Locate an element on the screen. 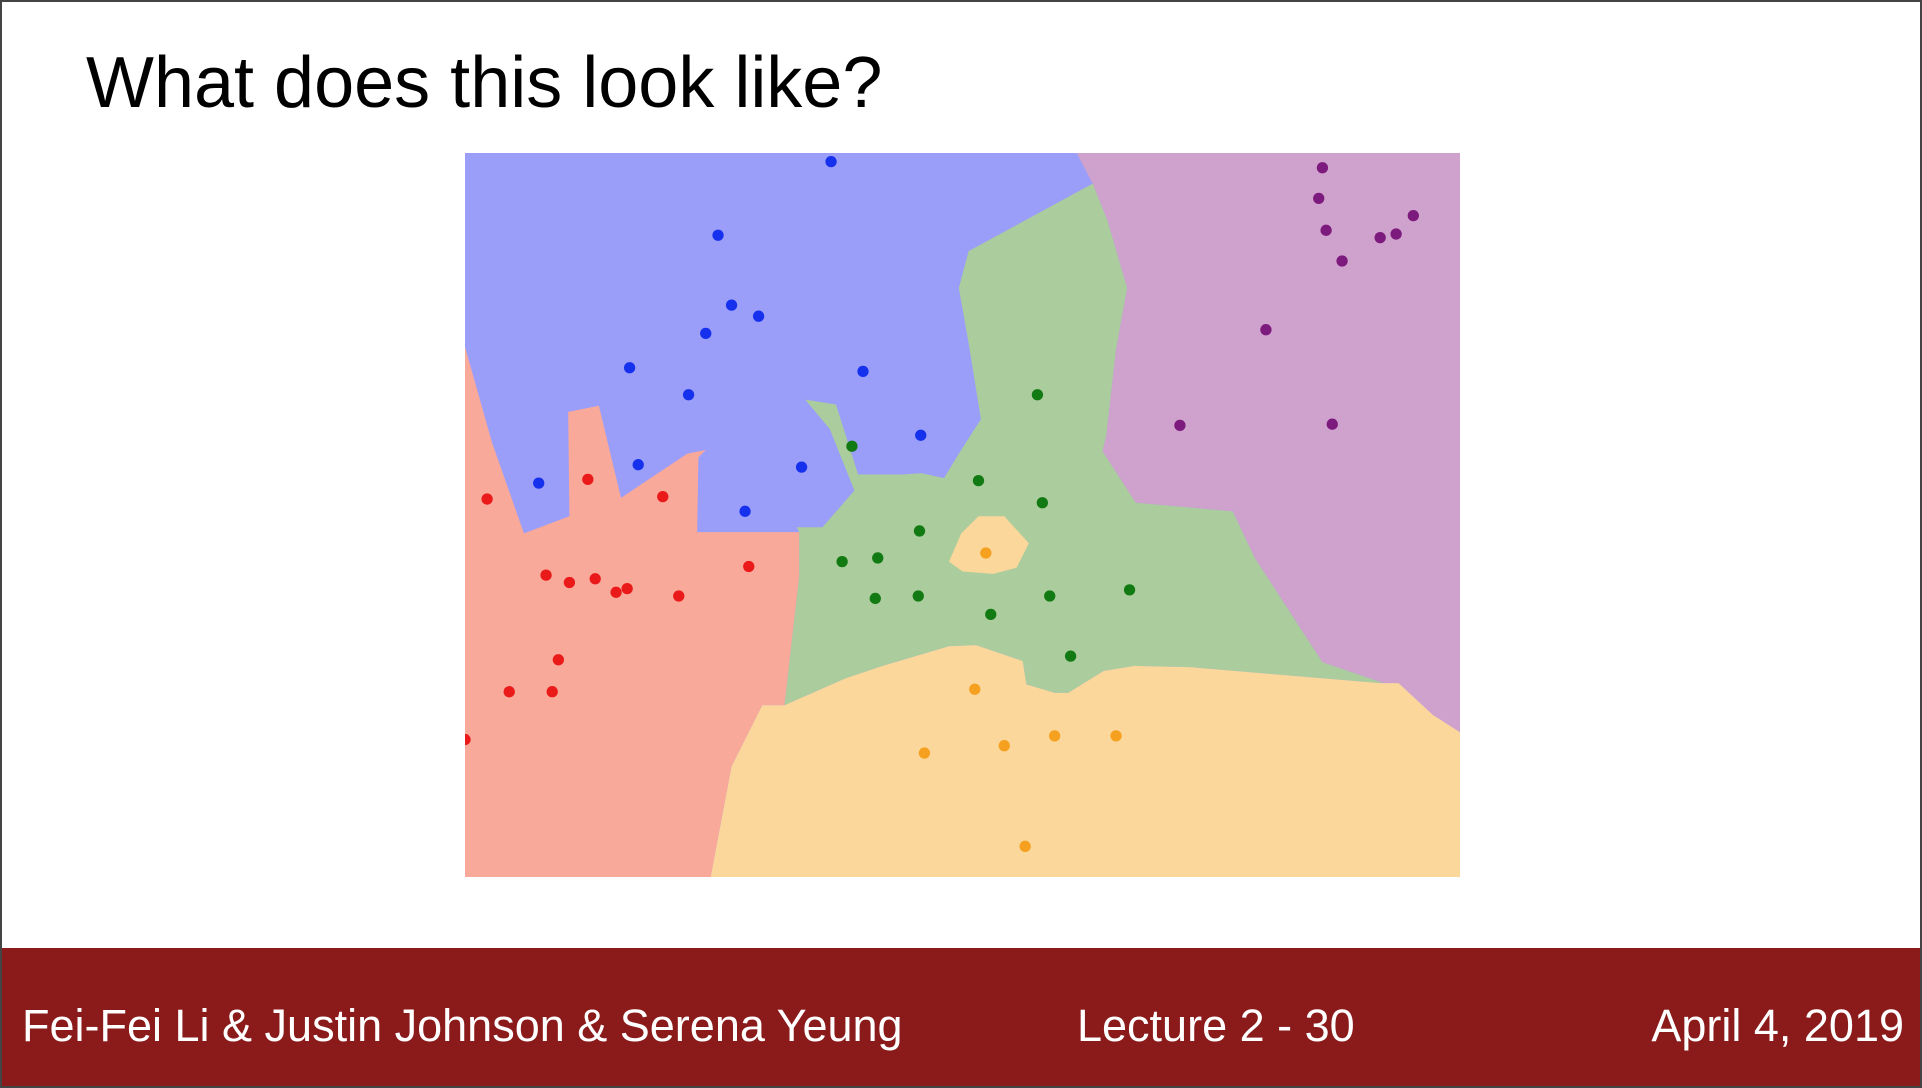 The height and width of the screenshot is (1088, 1922). footer-lecture-number: Lecture 2 - 30 is located at coordinates (1216, 1025).